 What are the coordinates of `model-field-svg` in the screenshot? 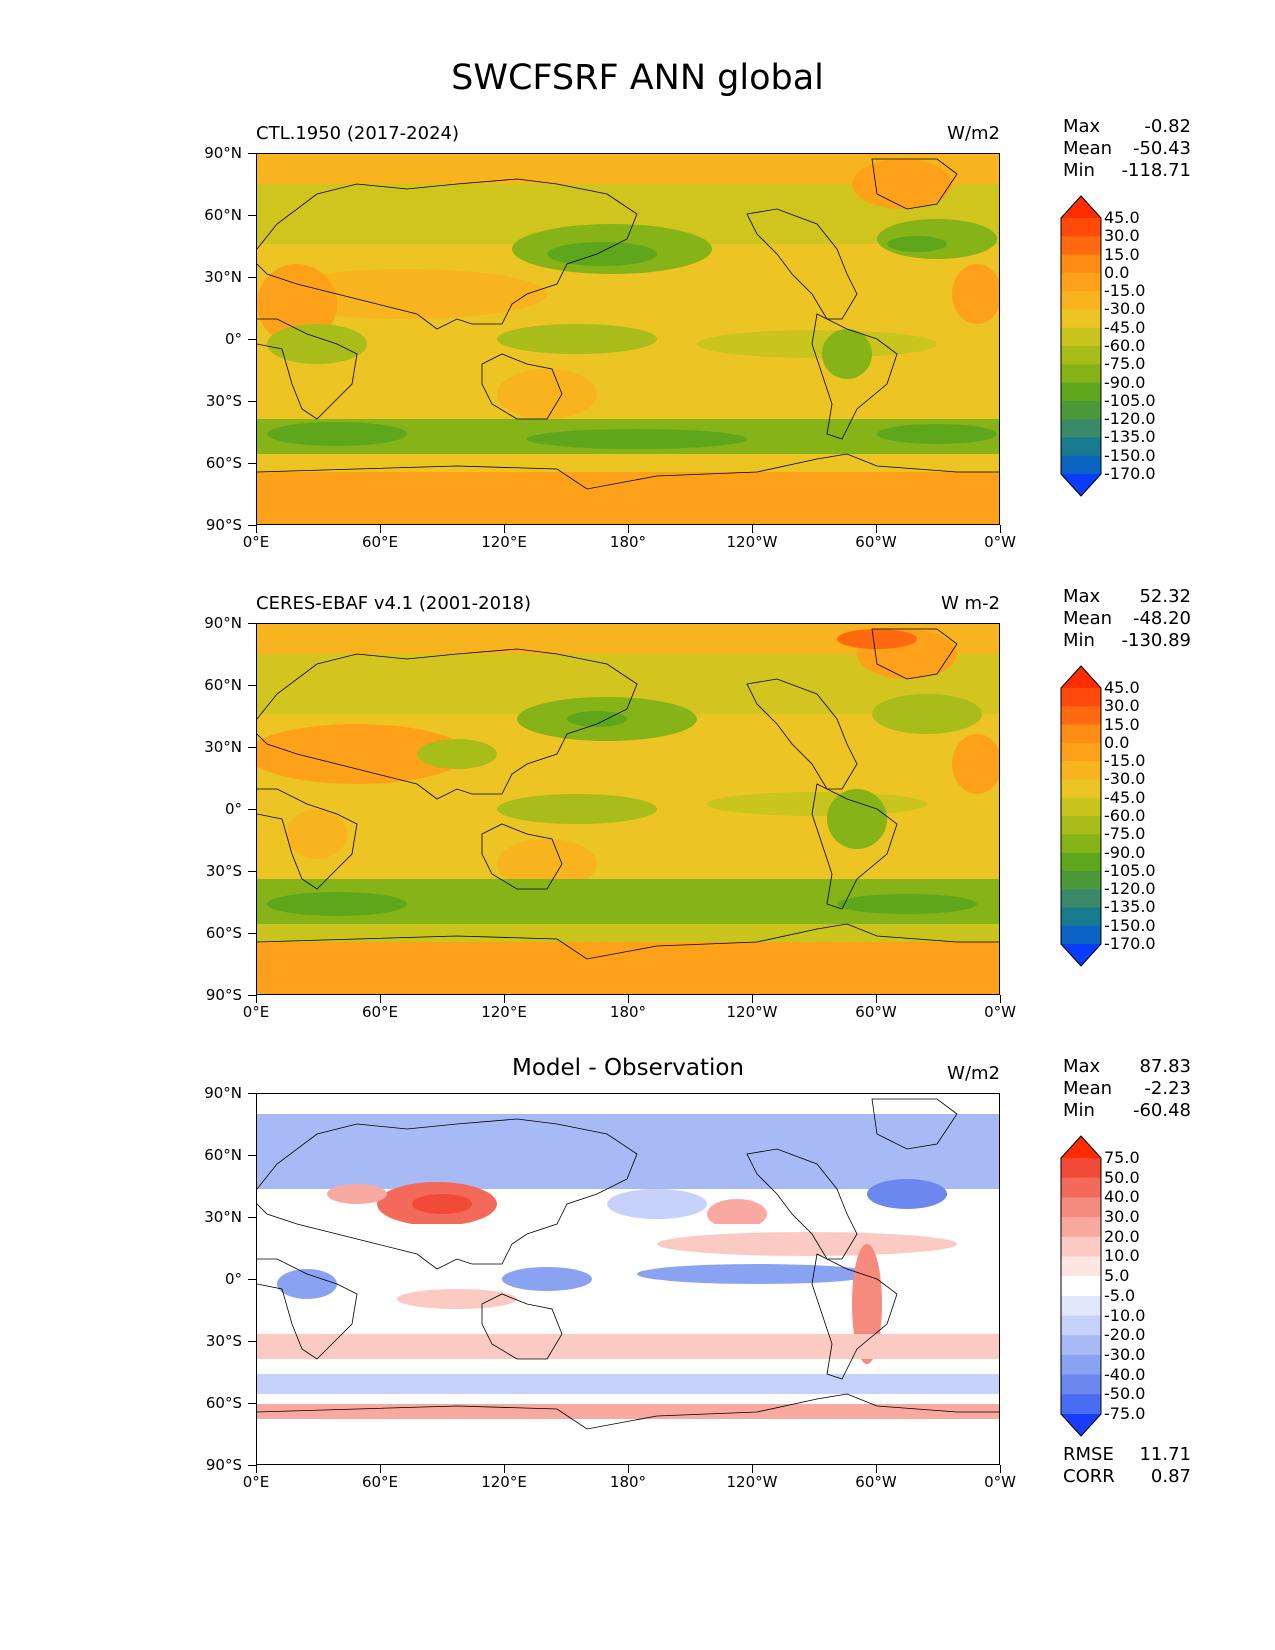 It's located at (628, 339).